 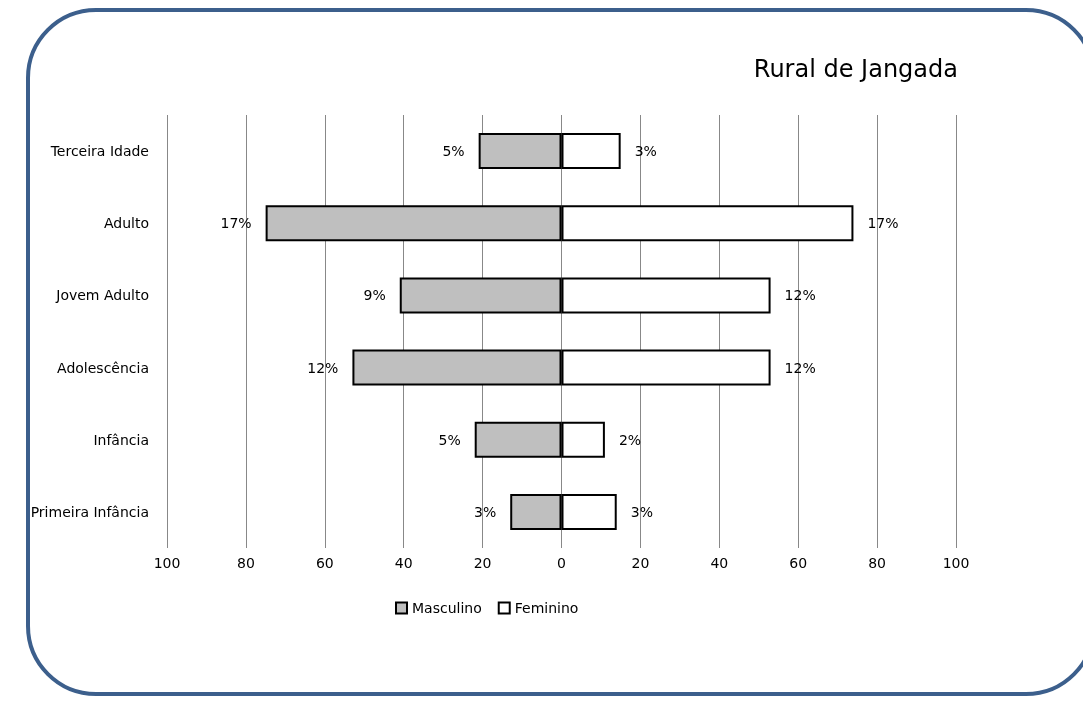 I want to click on y-tick-label: Adulto, so click(x=126, y=223).